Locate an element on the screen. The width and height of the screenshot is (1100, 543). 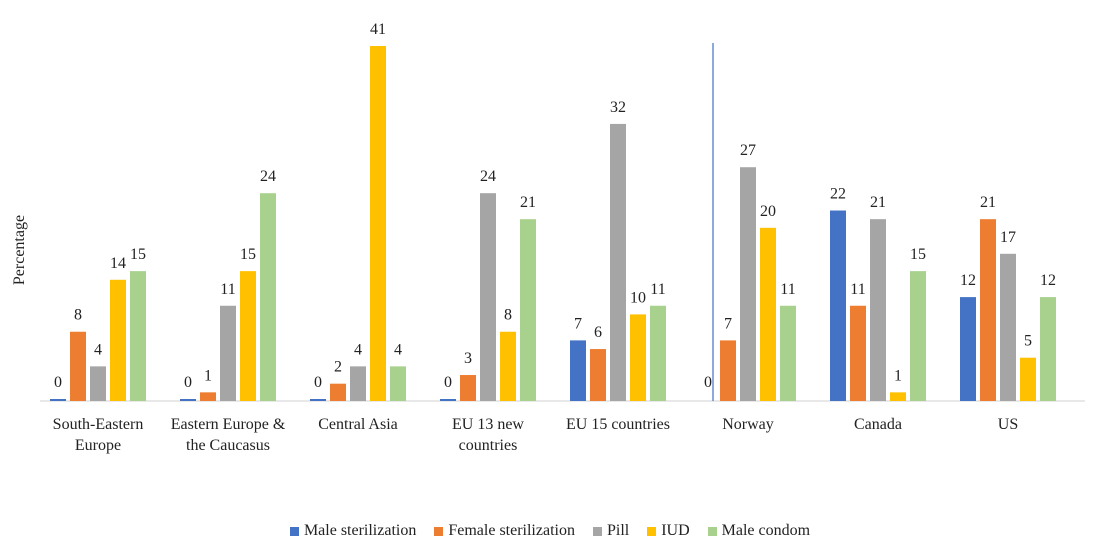
data-label: 22 is located at coordinates (838, 194).